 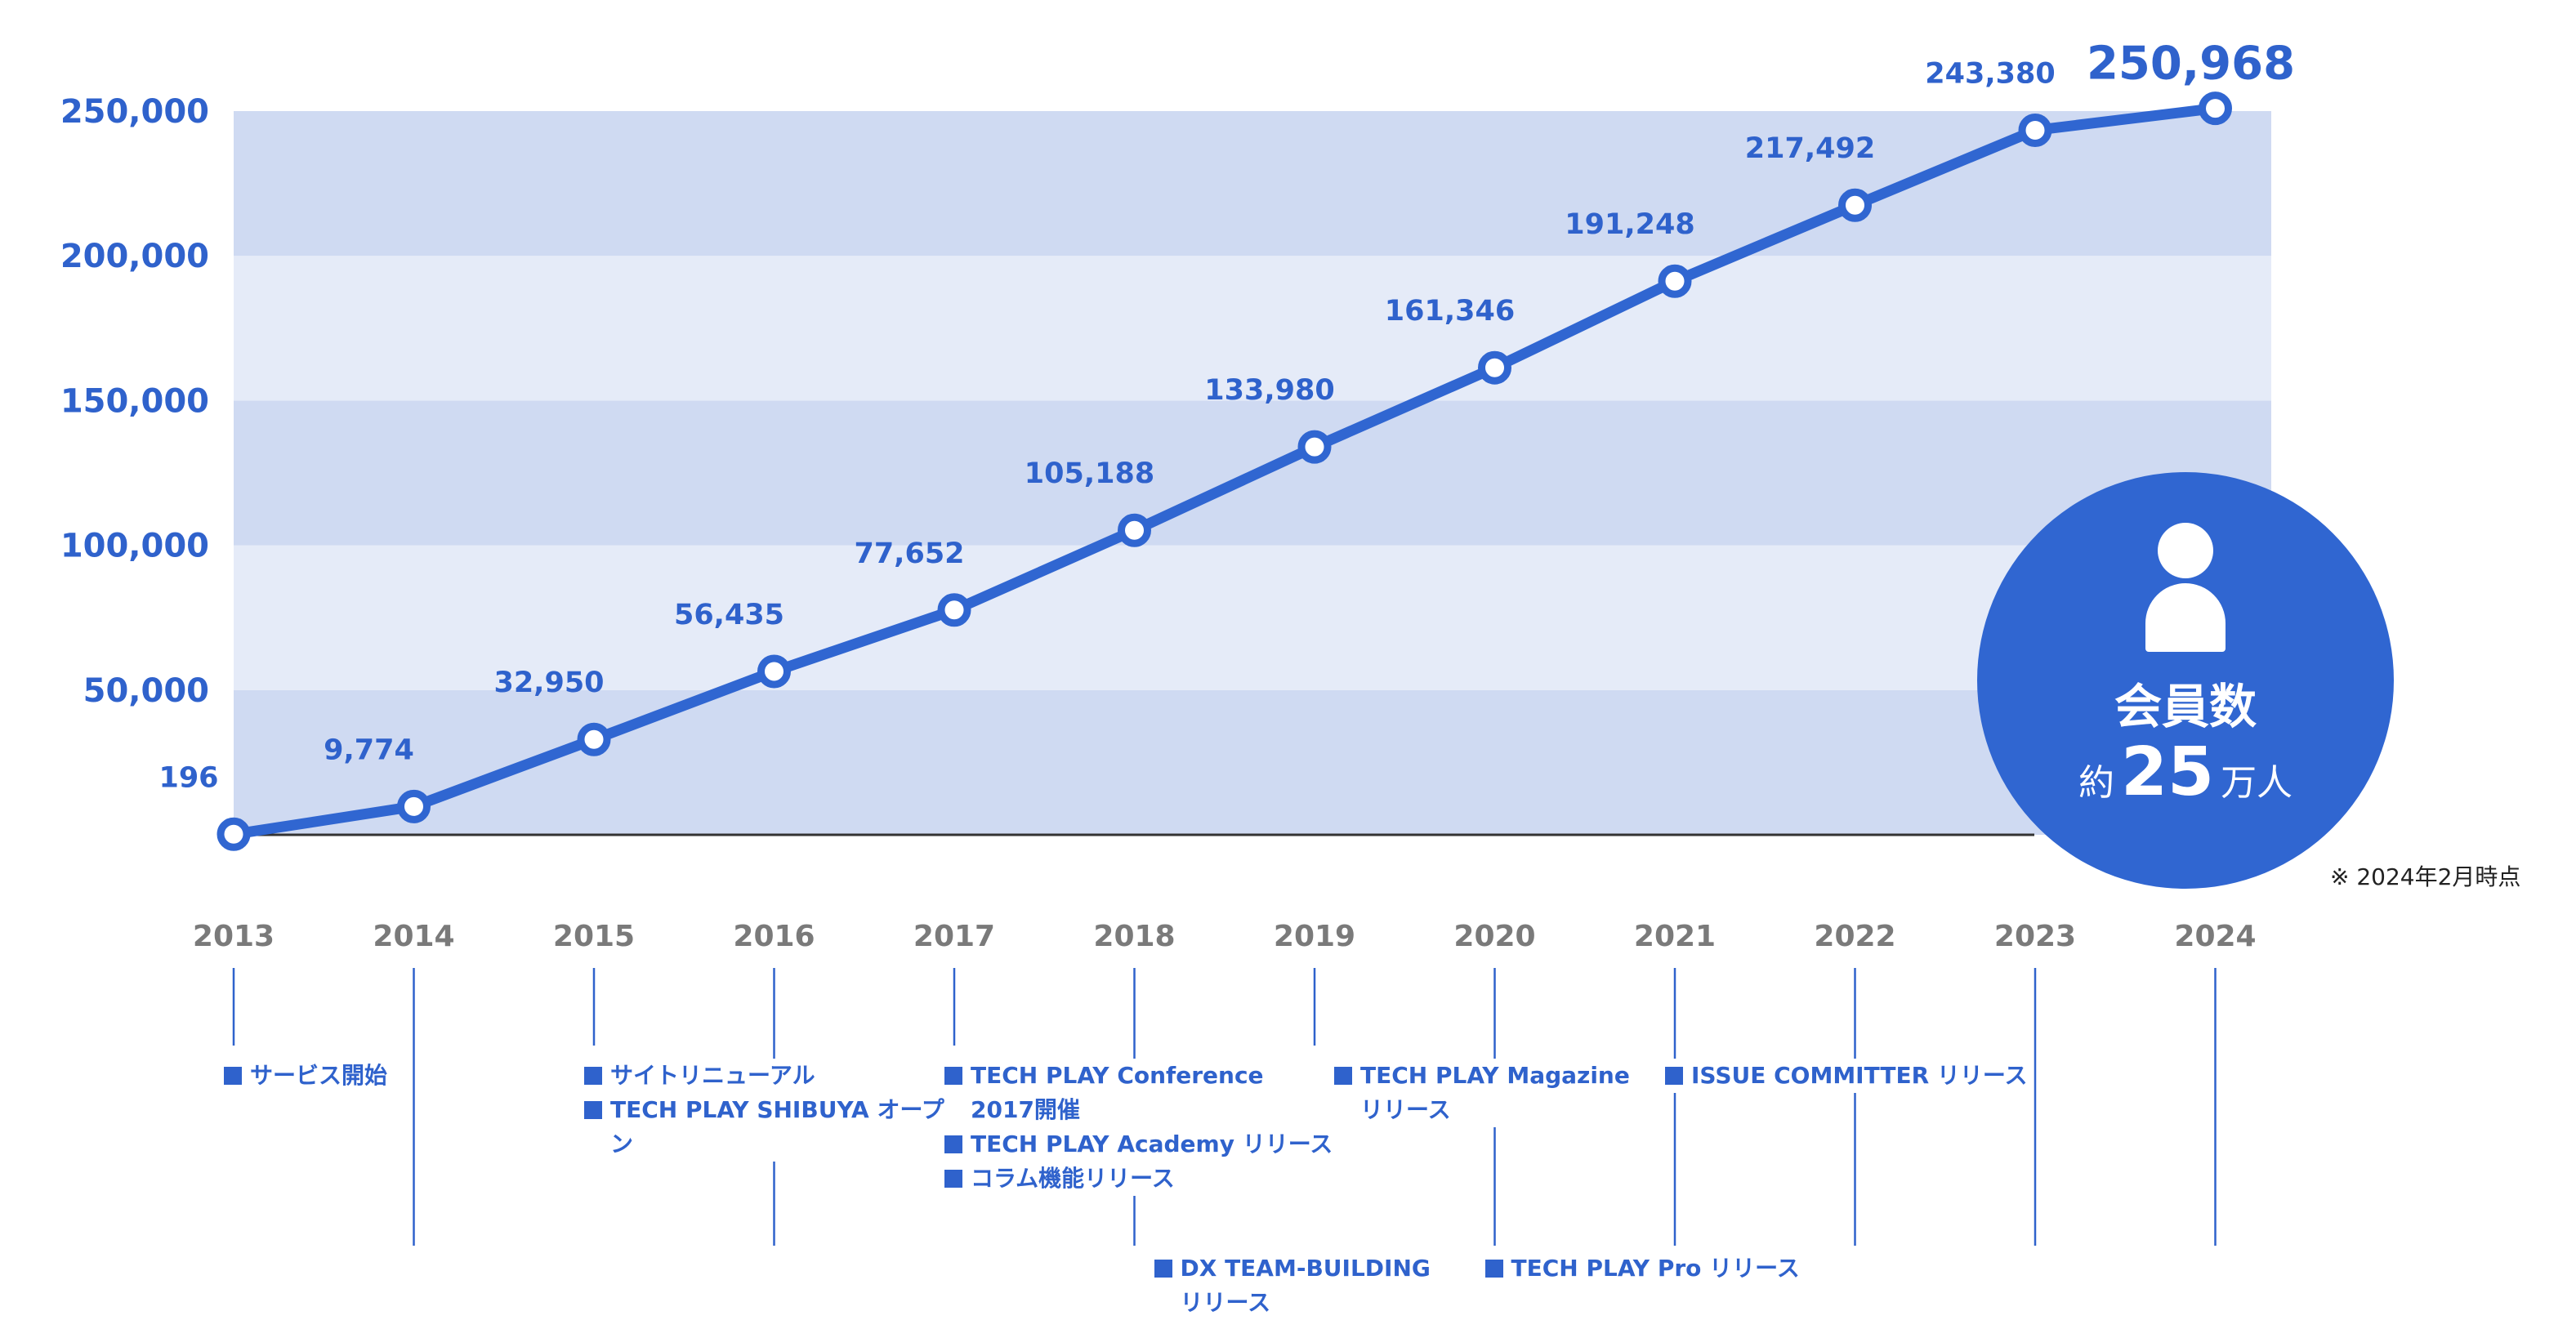 I want to click on y-axis: 50,000 100,000 150,000 200,000 250,000, so click(x=135, y=401).